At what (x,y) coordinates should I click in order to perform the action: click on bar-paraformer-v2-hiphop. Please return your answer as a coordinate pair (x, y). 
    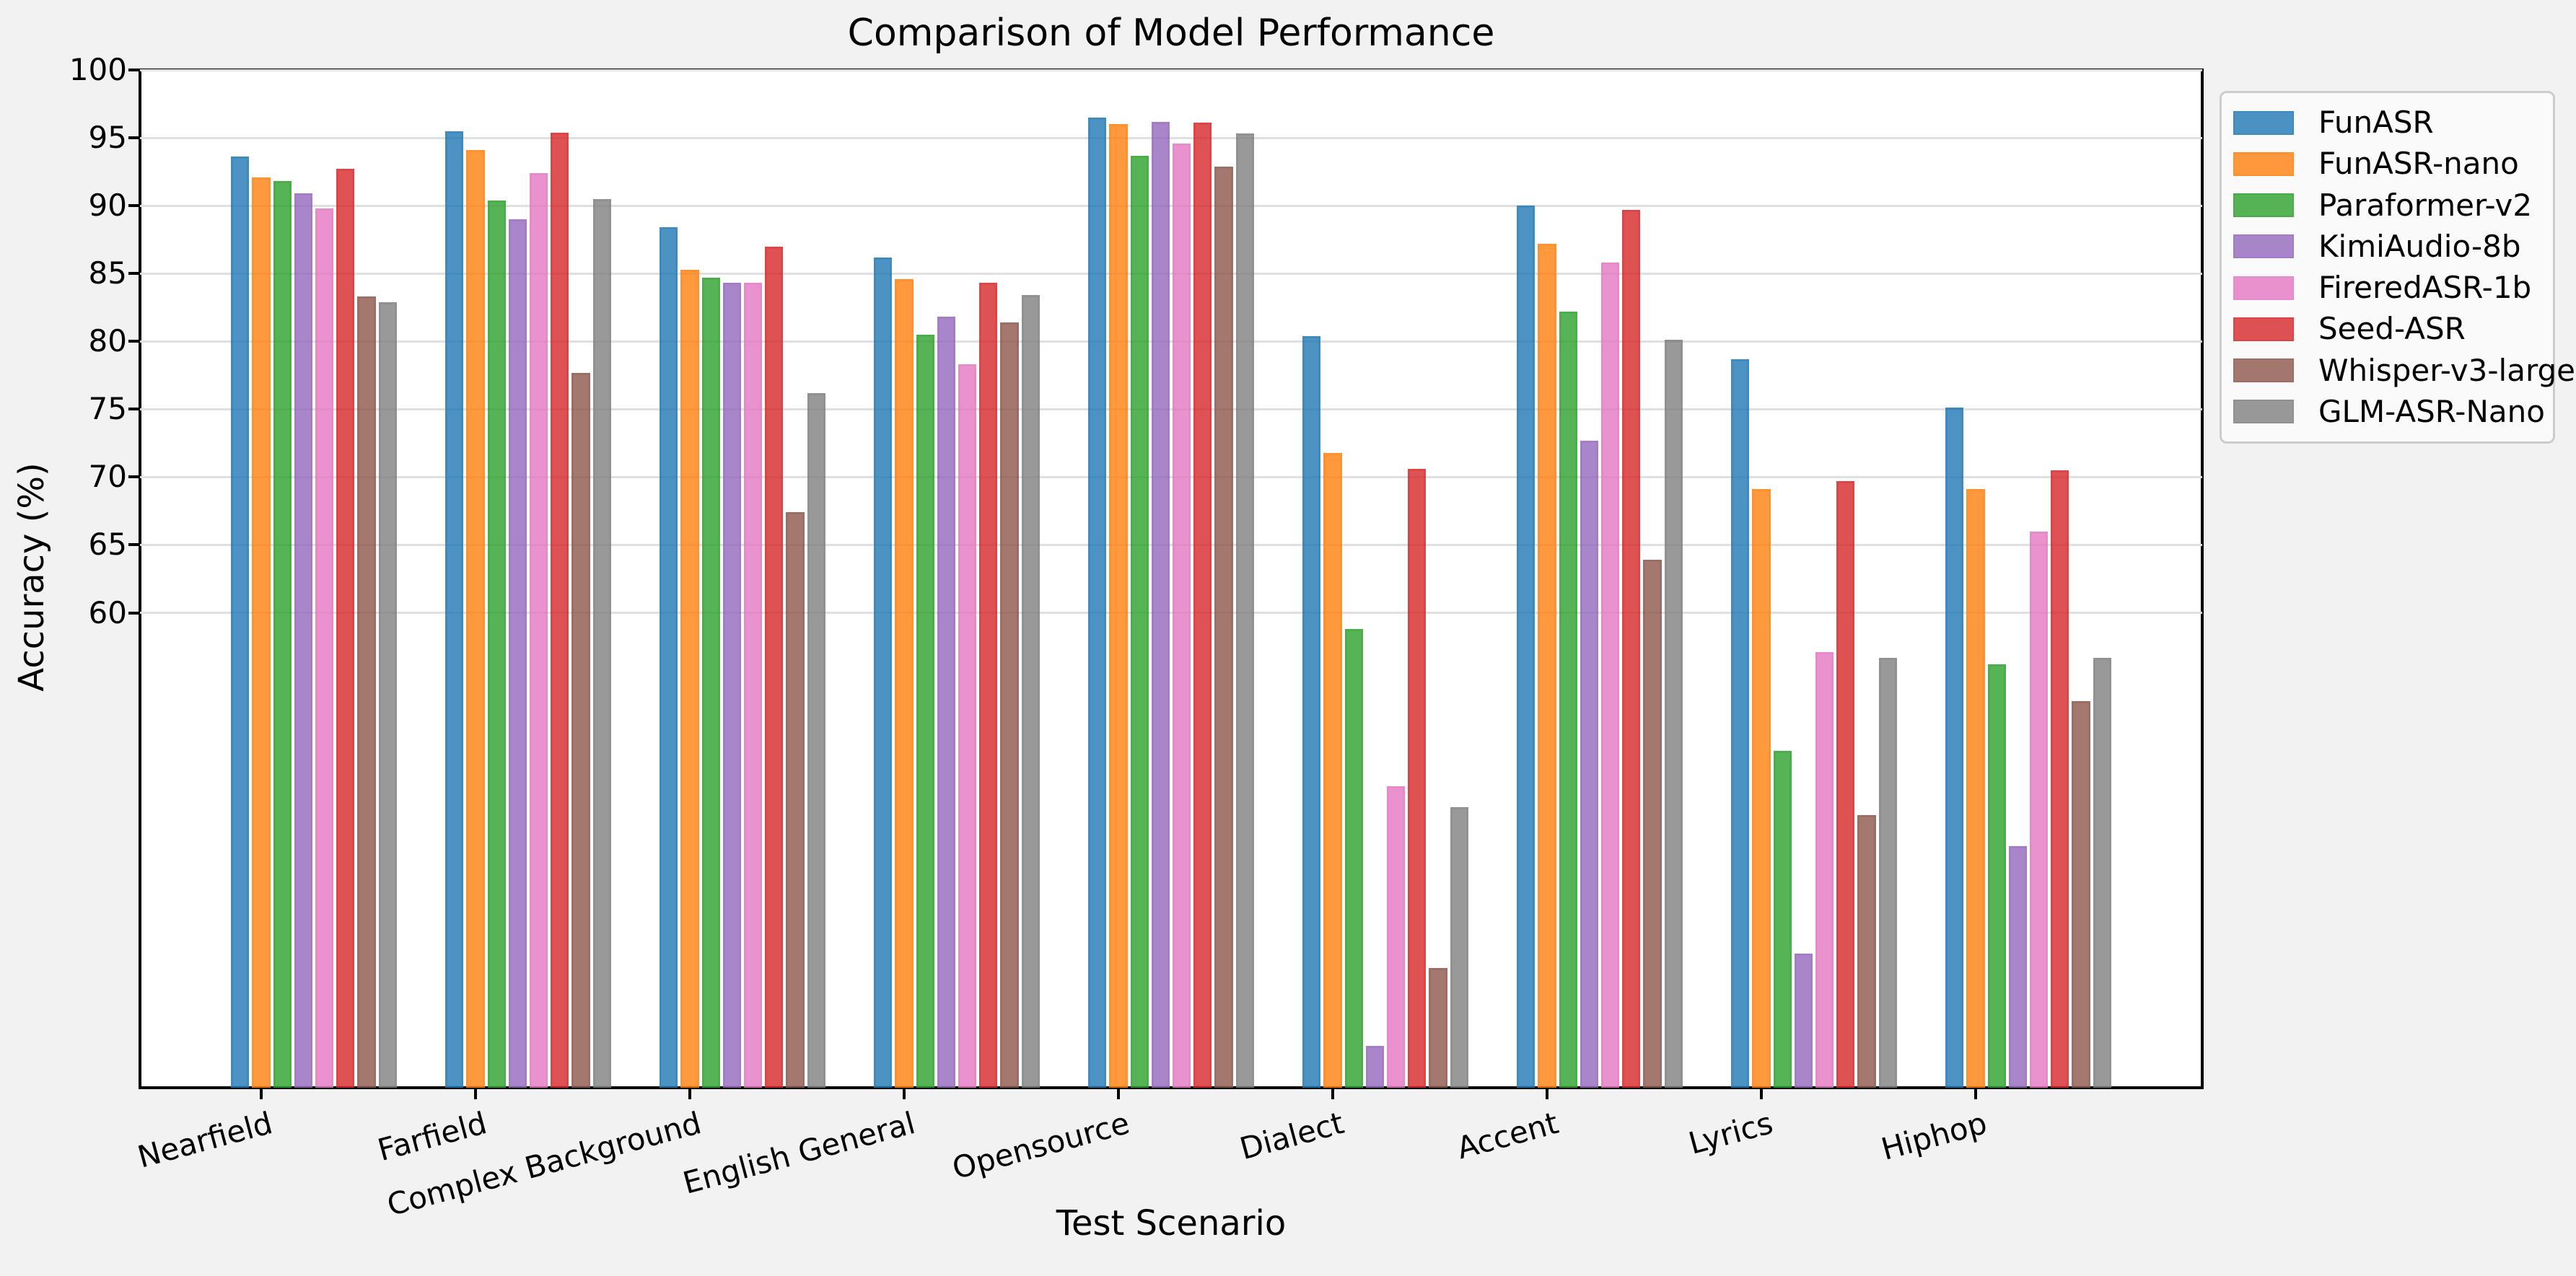
    Looking at the image, I should click on (1997, 876).